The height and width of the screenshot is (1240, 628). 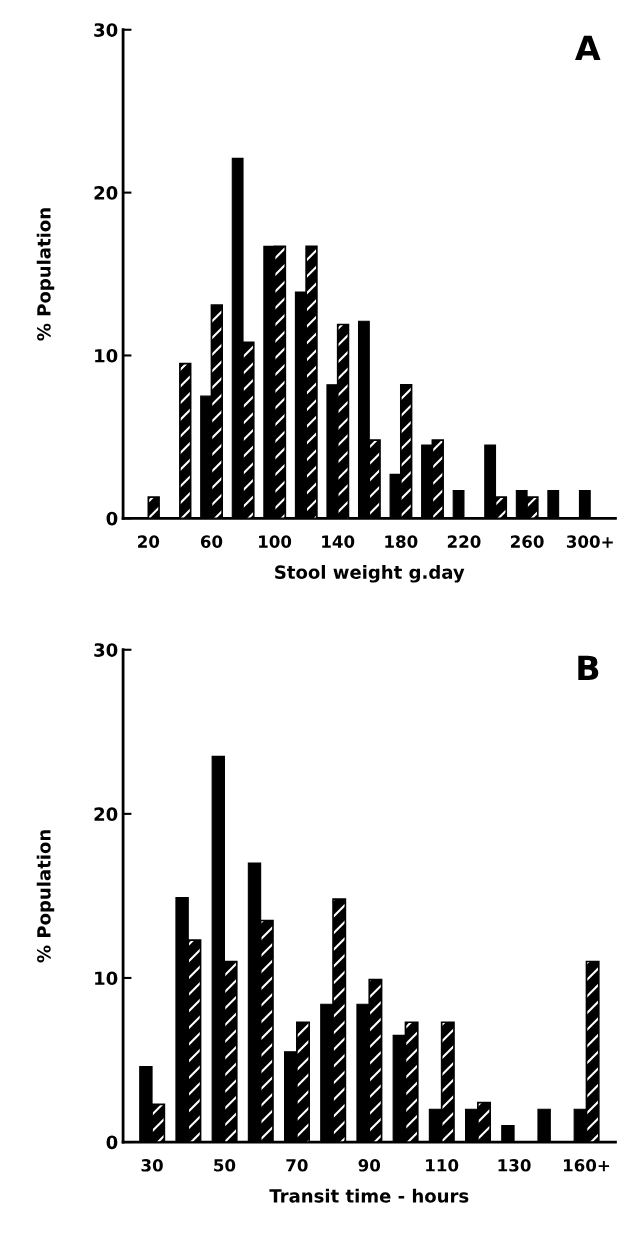 What do you see at coordinates (588, 47) in the screenshot?
I see `chart-title: A` at bounding box center [588, 47].